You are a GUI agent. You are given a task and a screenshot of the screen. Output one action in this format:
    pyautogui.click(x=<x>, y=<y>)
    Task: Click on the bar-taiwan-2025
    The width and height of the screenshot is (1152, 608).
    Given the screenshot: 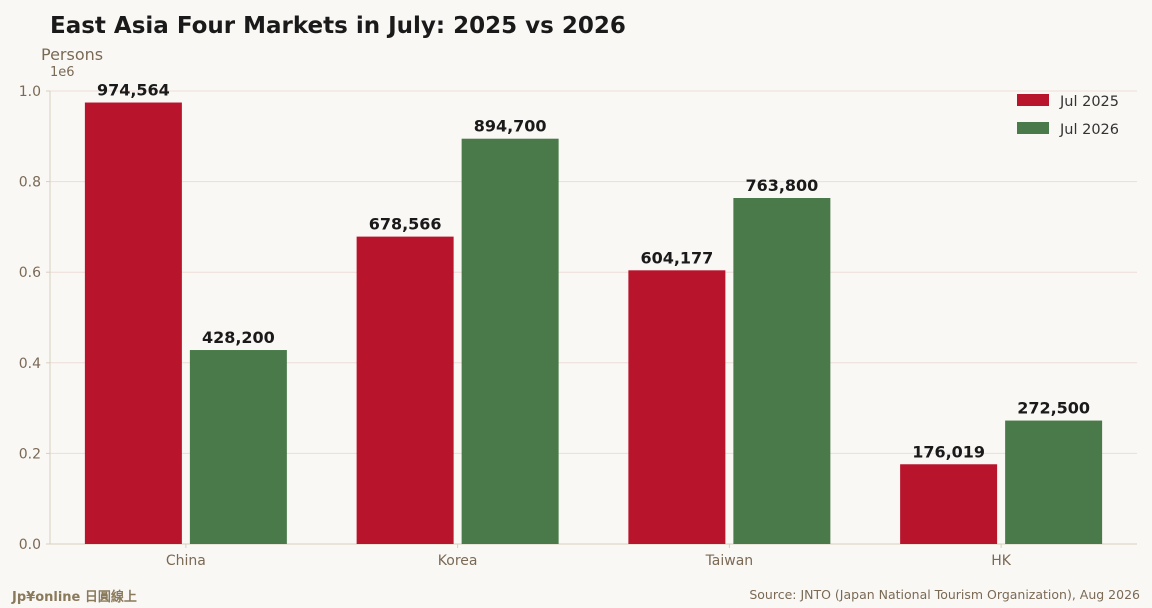 What is the action you would take?
    pyautogui.click(x=677, y=407)
    